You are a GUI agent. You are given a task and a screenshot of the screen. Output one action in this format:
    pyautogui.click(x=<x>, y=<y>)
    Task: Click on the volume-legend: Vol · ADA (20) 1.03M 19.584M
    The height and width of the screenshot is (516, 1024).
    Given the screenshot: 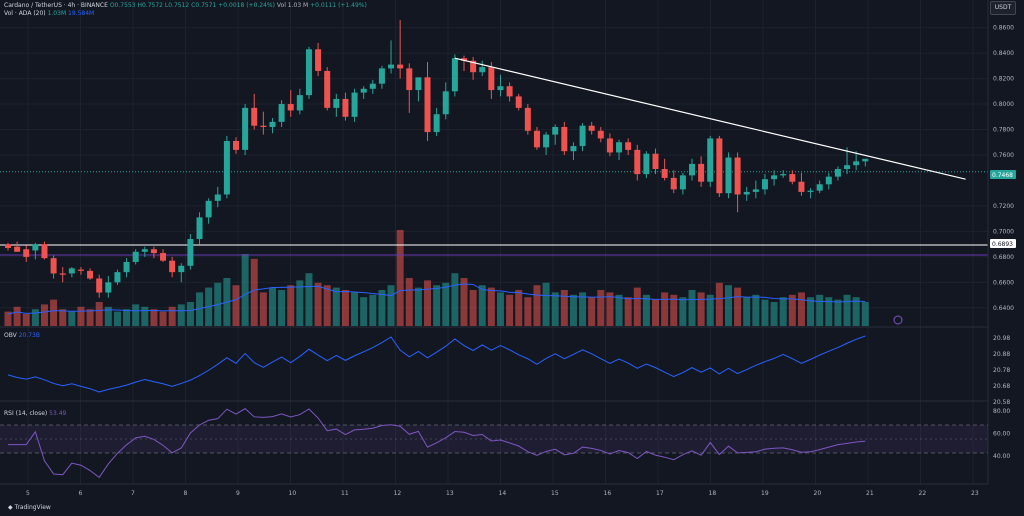 What is the action you would take?
    pyautogui.click(x=49, y=13)
    